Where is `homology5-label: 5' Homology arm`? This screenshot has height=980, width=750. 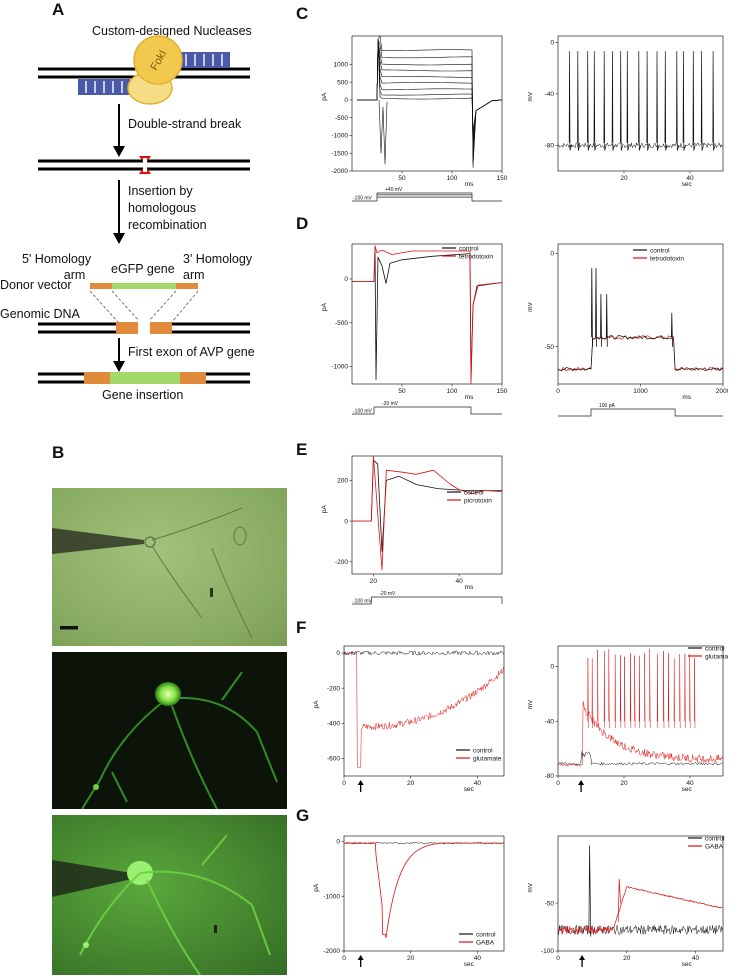
homology5-label: 5' Homology arm is located at coordinates (57, 267).